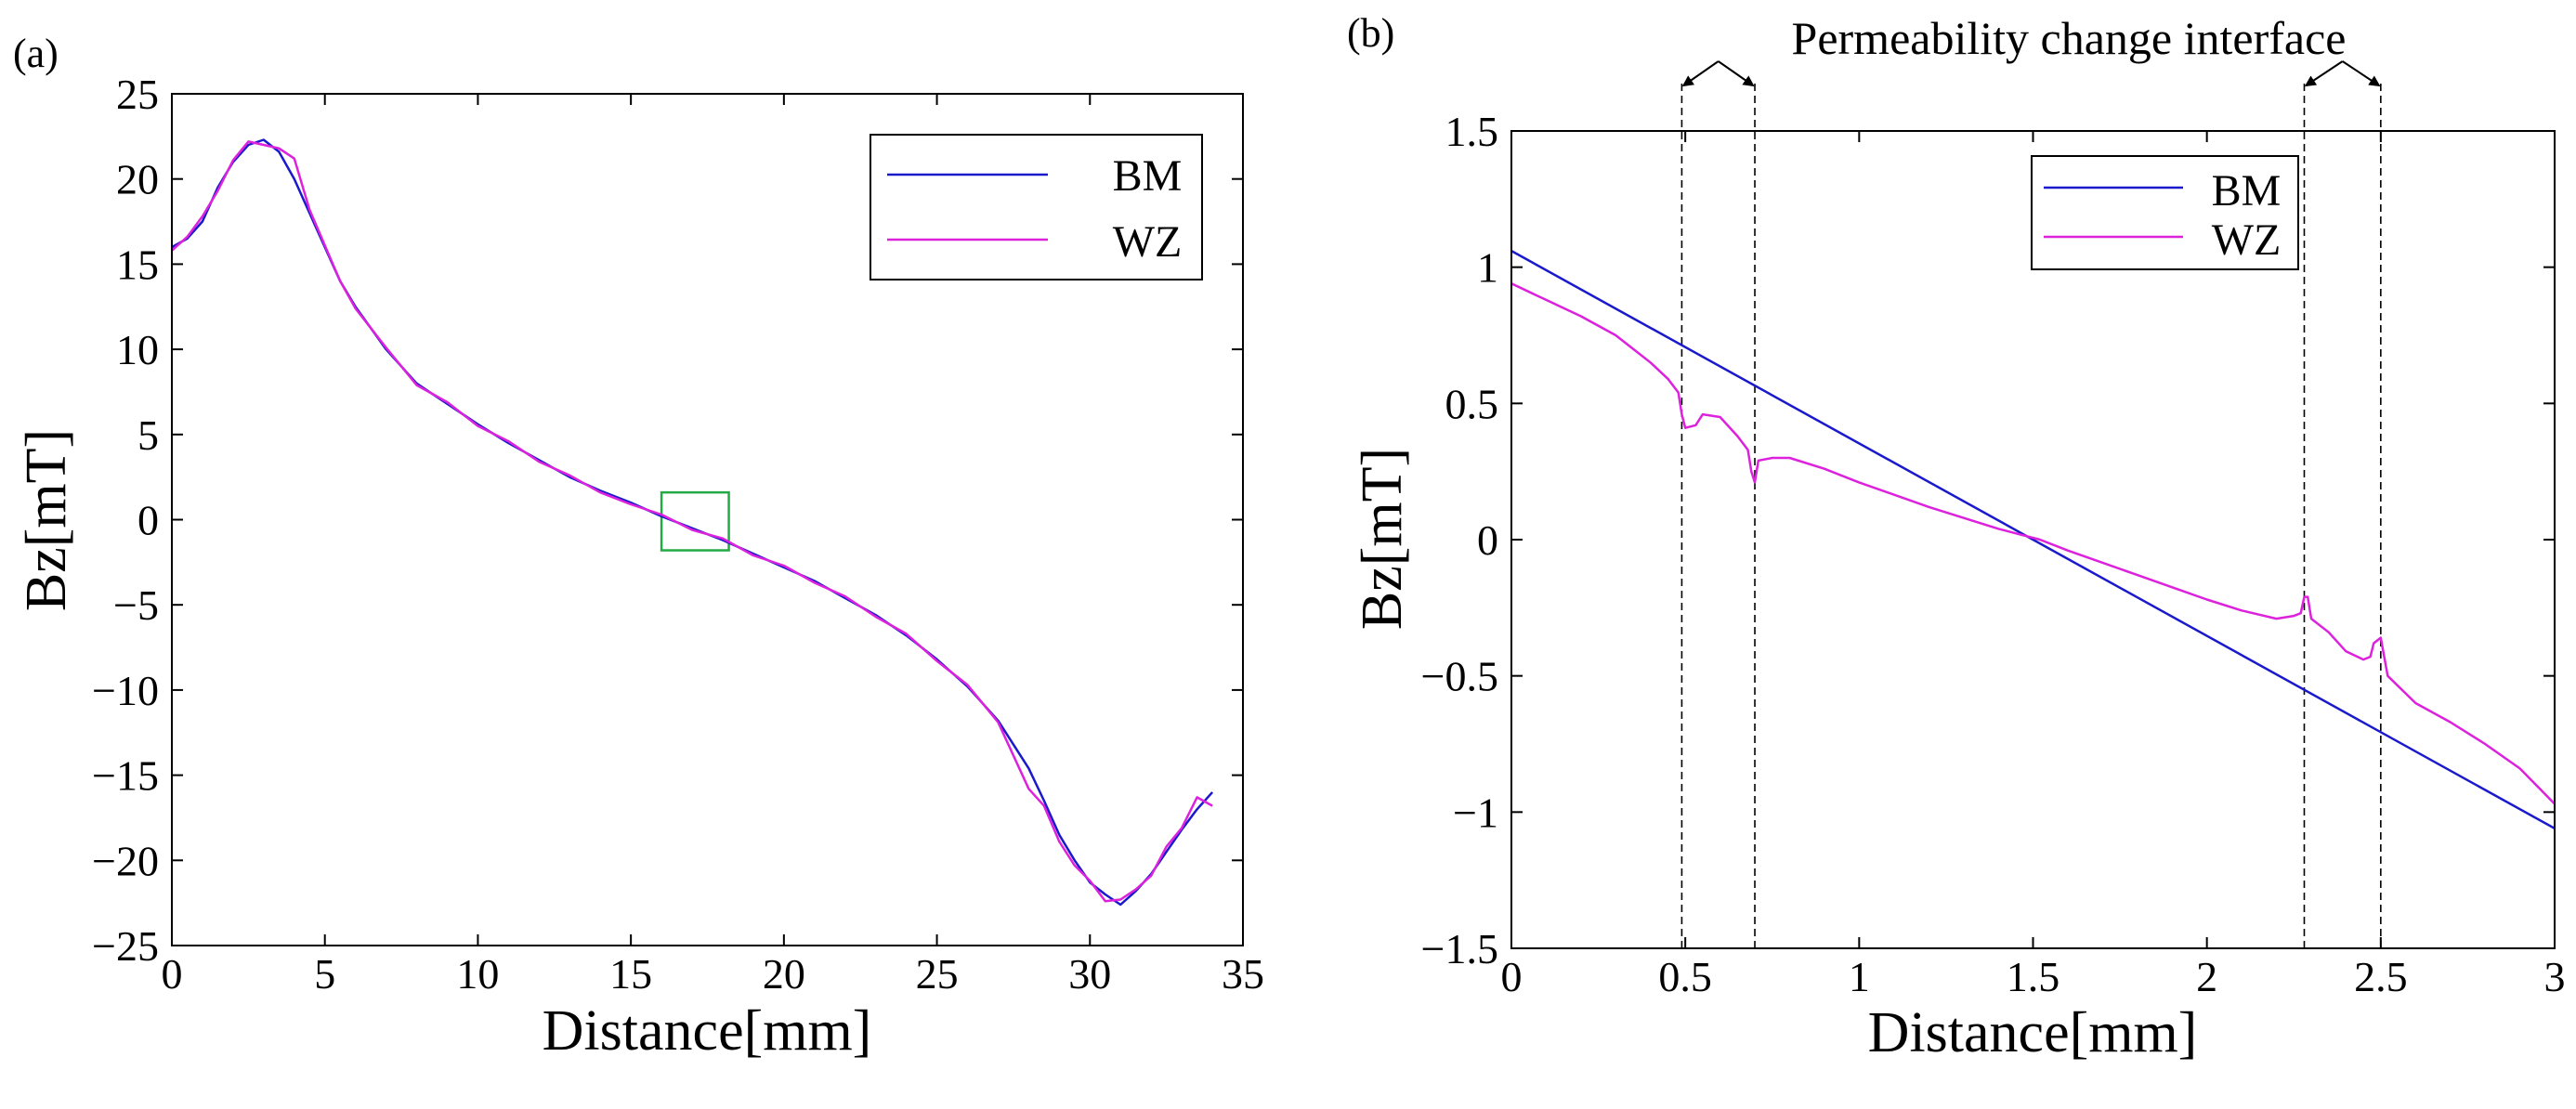 The height and width of the screenshot is (1109, 2576). Describe the element at coordinates (1685, 976) in the screenshot. I see `x-tick-label: 0.5` at that location.